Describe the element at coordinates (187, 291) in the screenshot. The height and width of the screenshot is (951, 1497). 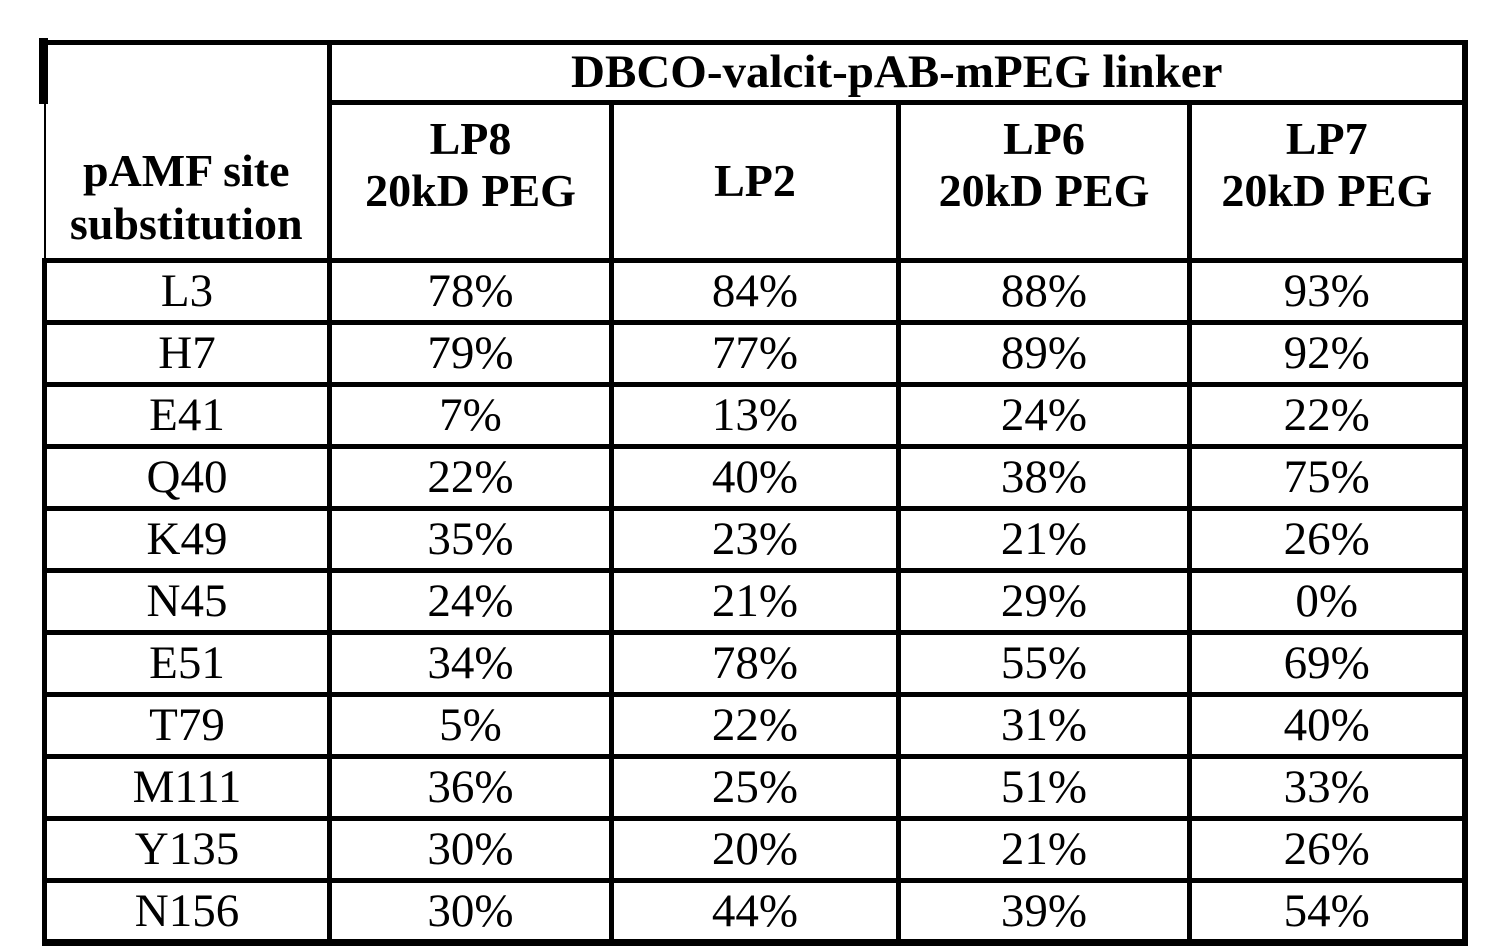
I see `site-cell: L3` at that location.